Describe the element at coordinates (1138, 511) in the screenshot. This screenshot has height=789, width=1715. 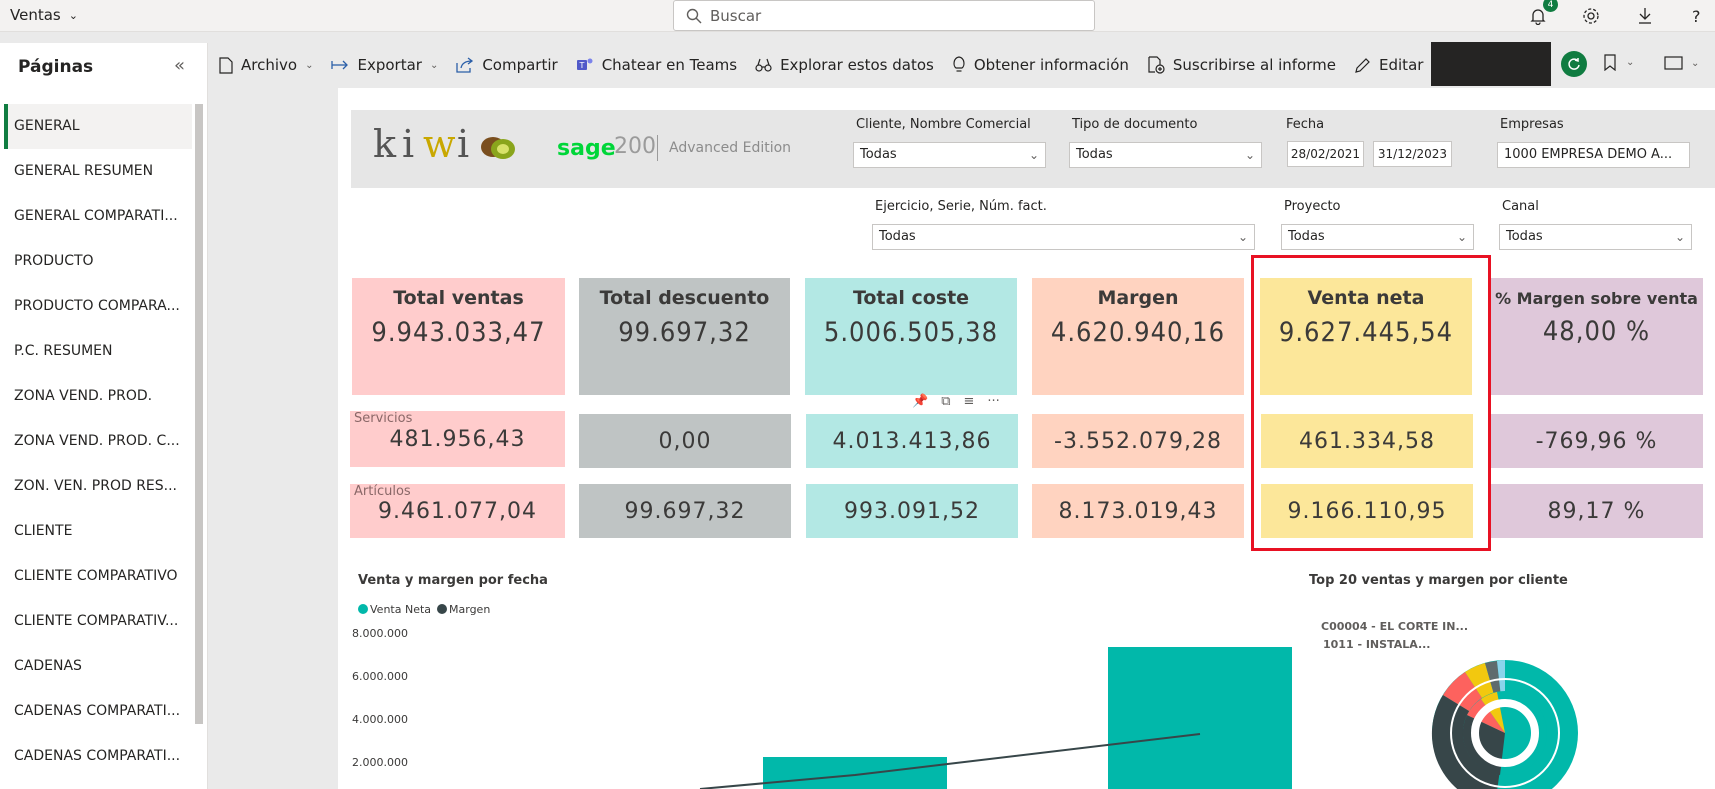
I see `articulos-margen: 8.173.019,43` at that location.